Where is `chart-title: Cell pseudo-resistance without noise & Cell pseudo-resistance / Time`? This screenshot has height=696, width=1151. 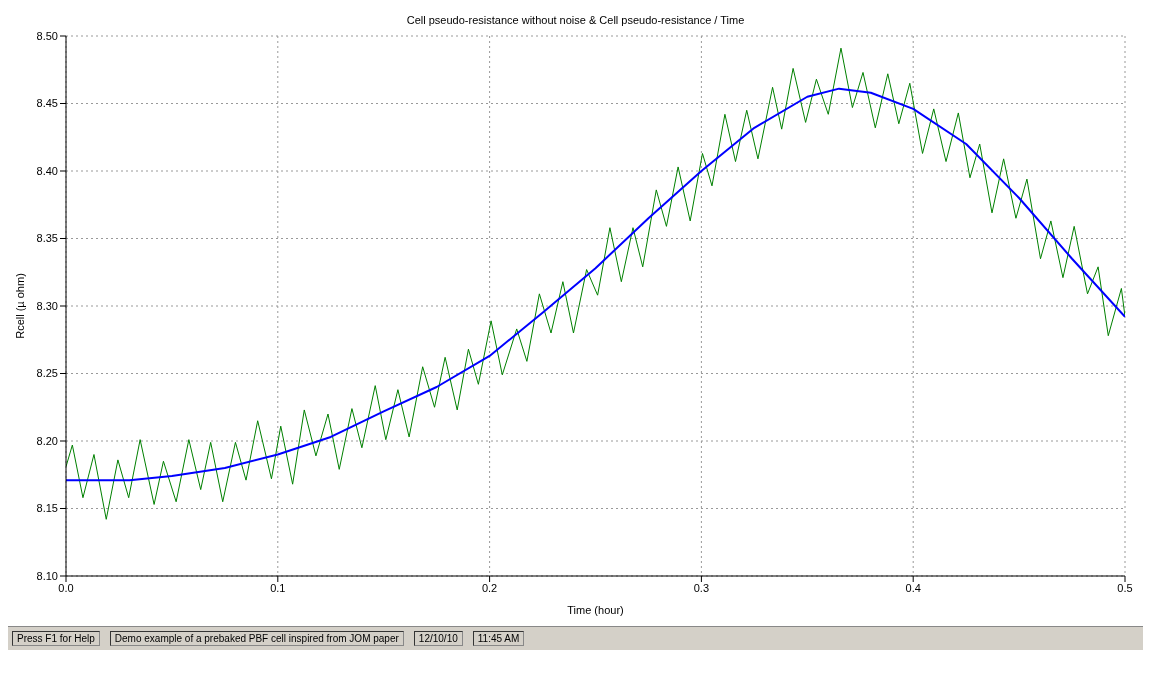 chart-title: Cell pseudo-resistance without noise & Cell pseudo-resistance / Time is located at coordinates (575, 19).